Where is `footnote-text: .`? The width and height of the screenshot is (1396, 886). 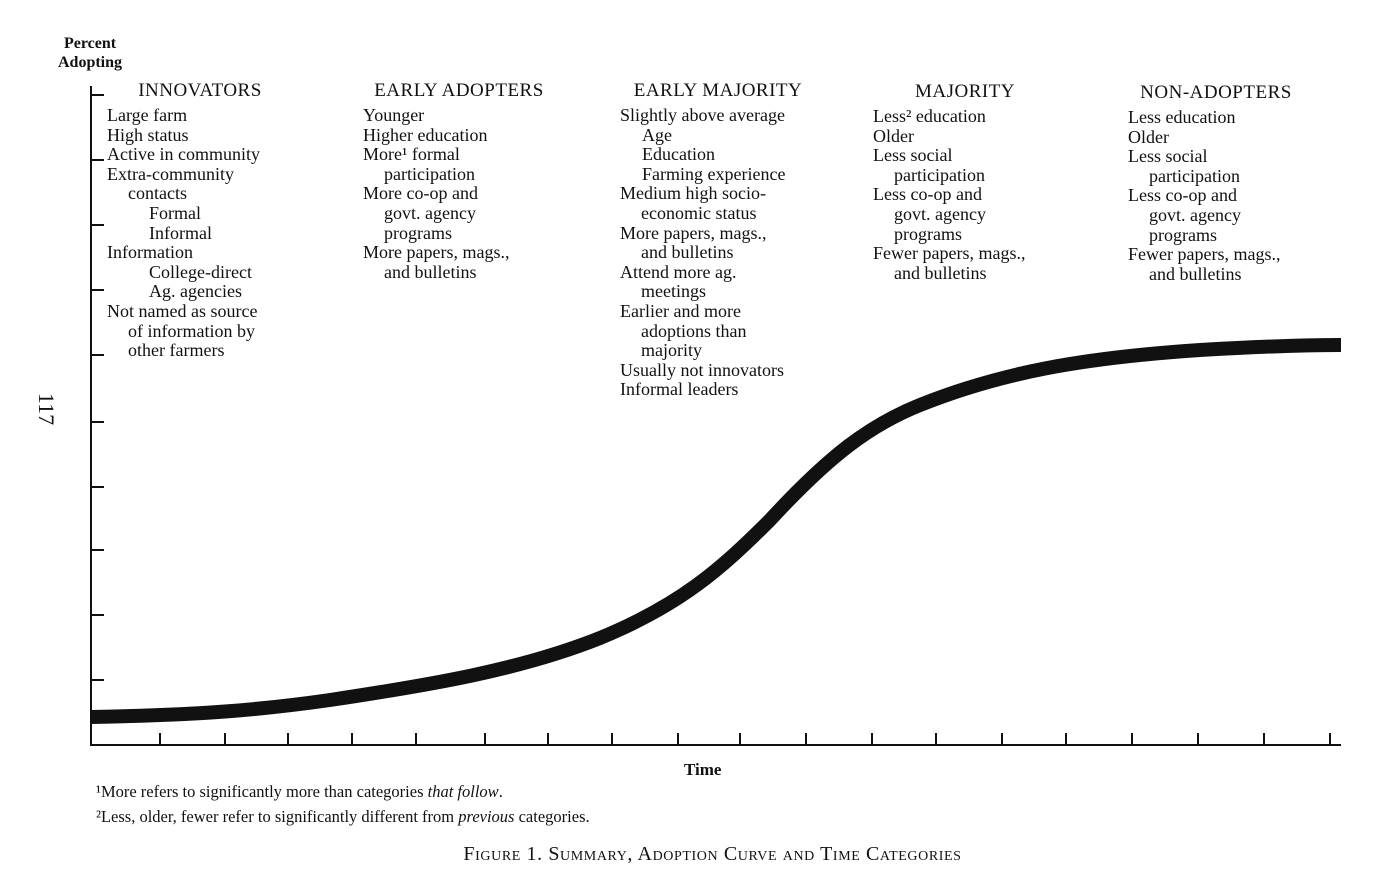 footnote-text: . is located at coordinates (500, 791).